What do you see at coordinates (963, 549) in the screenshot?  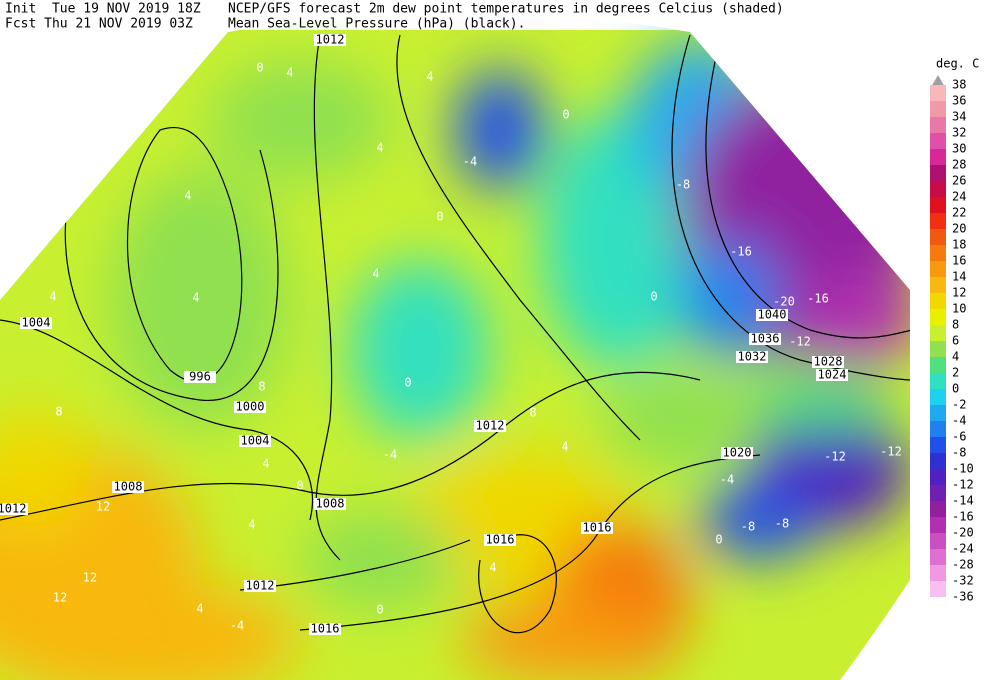 I see `colorbar-label: -24` at bounding box center [963, 549].